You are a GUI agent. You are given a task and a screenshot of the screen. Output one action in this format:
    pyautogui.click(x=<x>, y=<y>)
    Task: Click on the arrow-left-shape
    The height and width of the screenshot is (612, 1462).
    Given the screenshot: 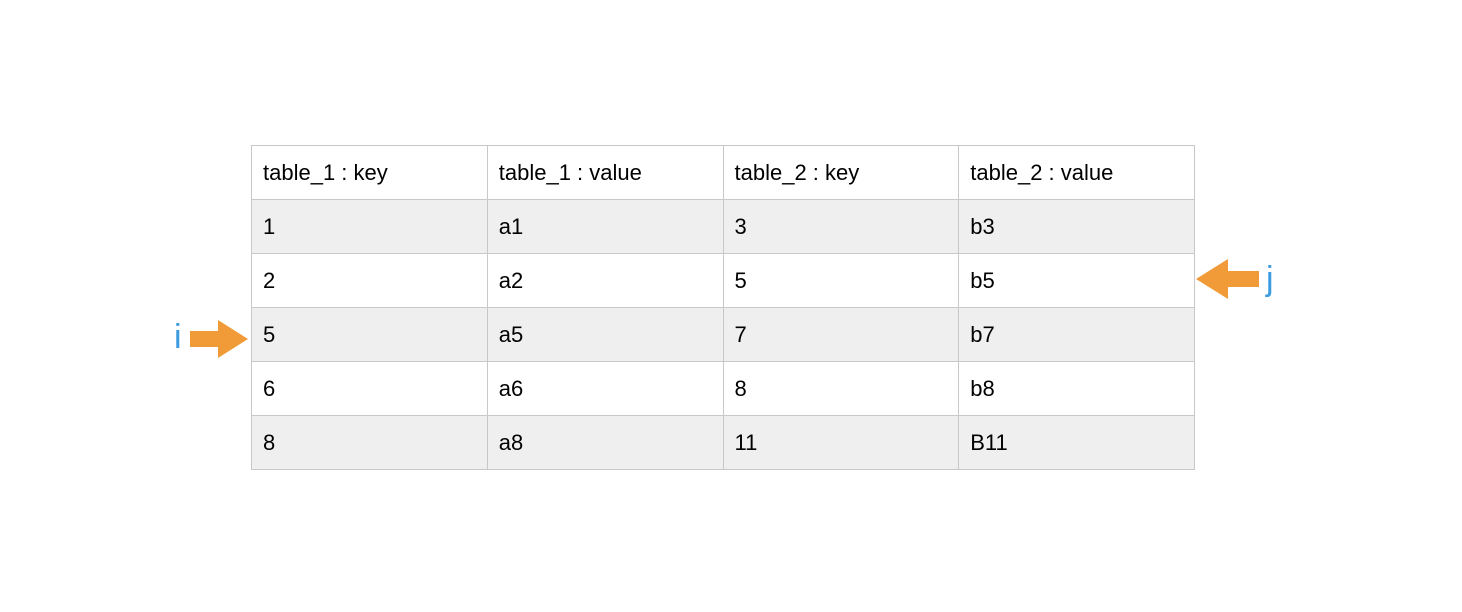 What is the action you would take?
    pyautogui.click(x=1227, y=279)
    